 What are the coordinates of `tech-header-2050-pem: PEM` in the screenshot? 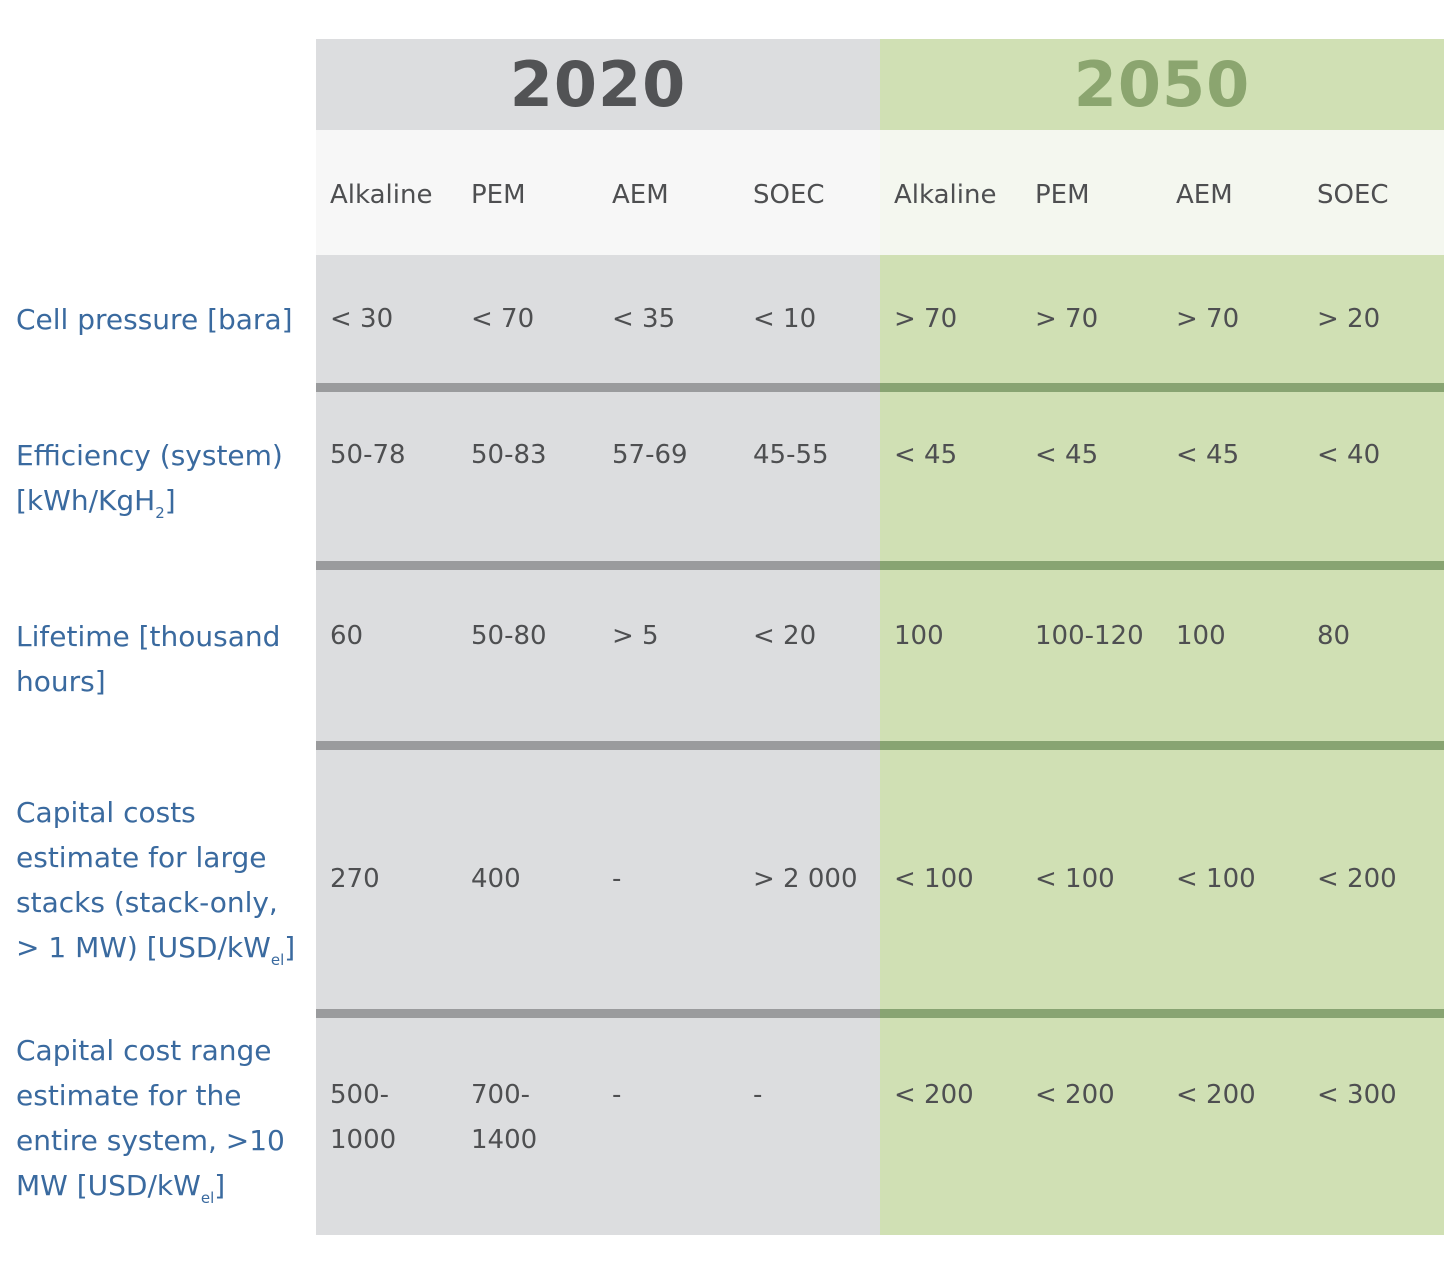 It's located at (1091, 192).